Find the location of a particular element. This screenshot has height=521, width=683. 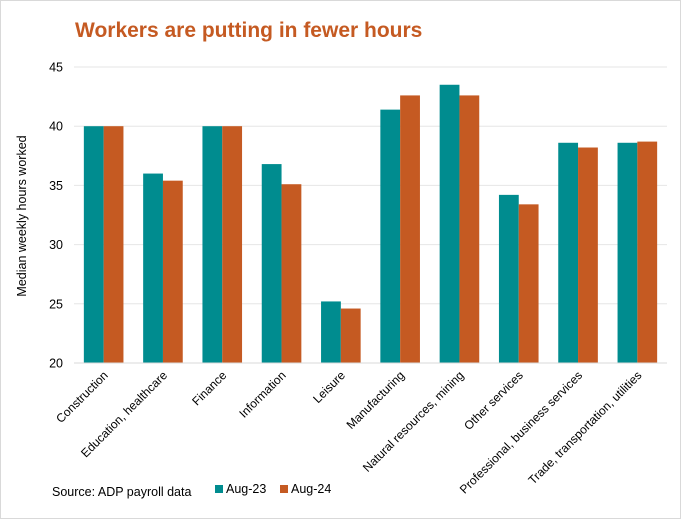

category-label: Professional, business services is located at coordinates (521, 432).